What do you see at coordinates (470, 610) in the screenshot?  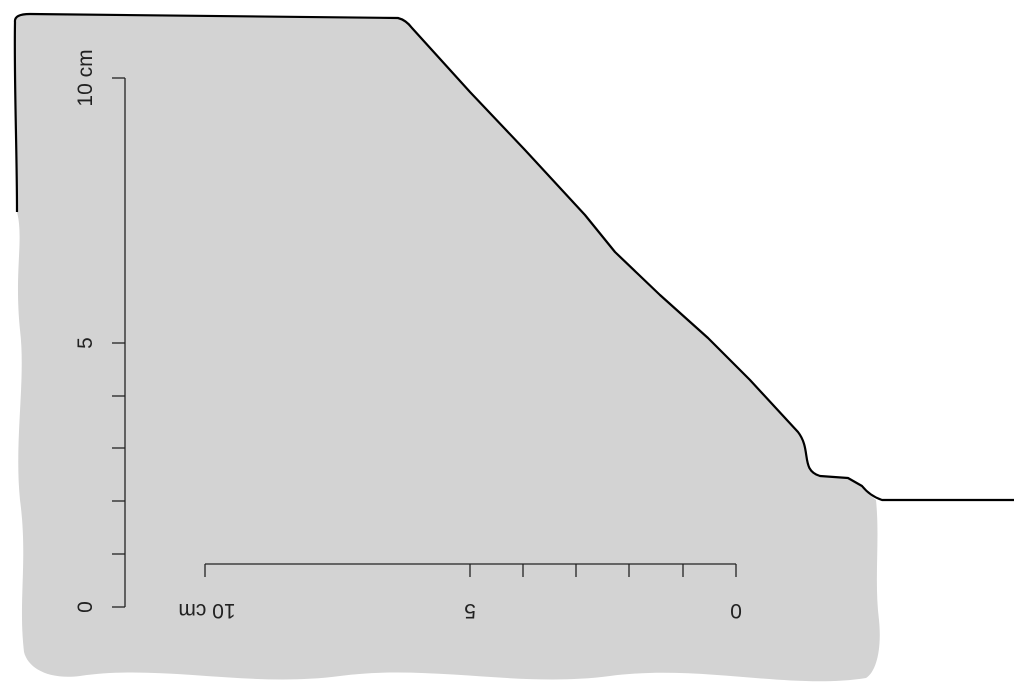 I see `horizontal-label-5: 5` at bounding box center [470, 610].